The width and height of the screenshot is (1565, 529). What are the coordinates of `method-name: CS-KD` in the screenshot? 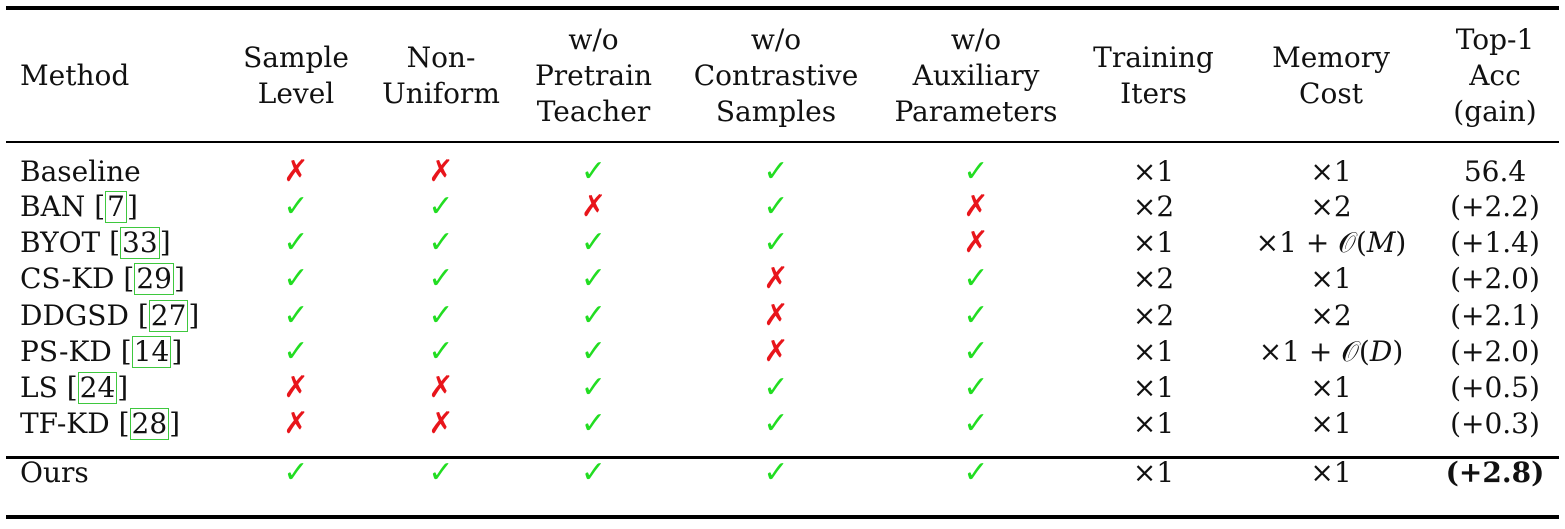 It's located at (67, 279).